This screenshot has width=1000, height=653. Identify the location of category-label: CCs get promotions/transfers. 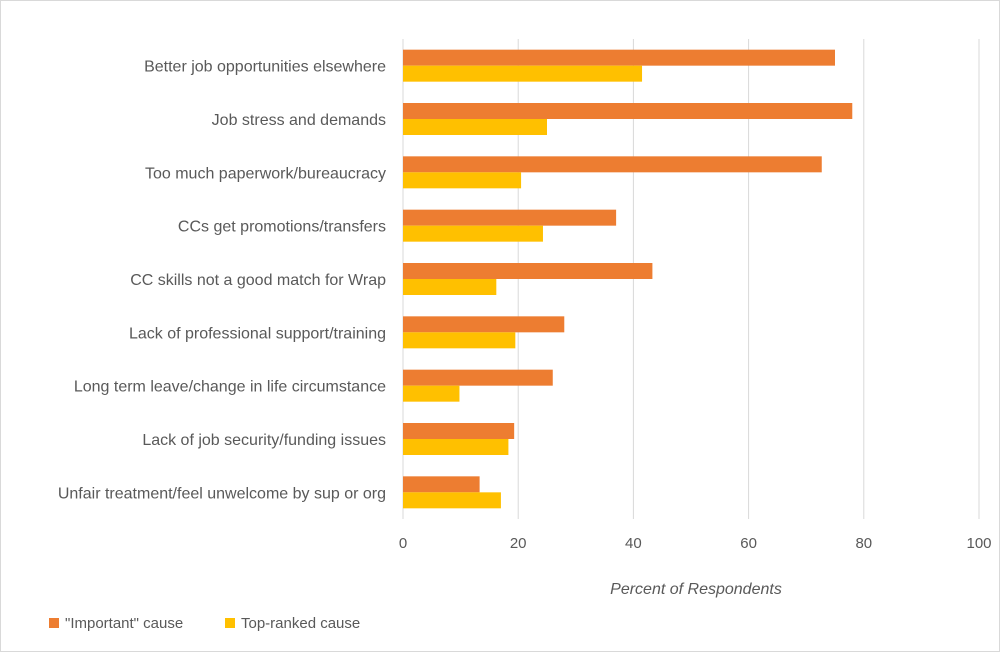
(282, 227).